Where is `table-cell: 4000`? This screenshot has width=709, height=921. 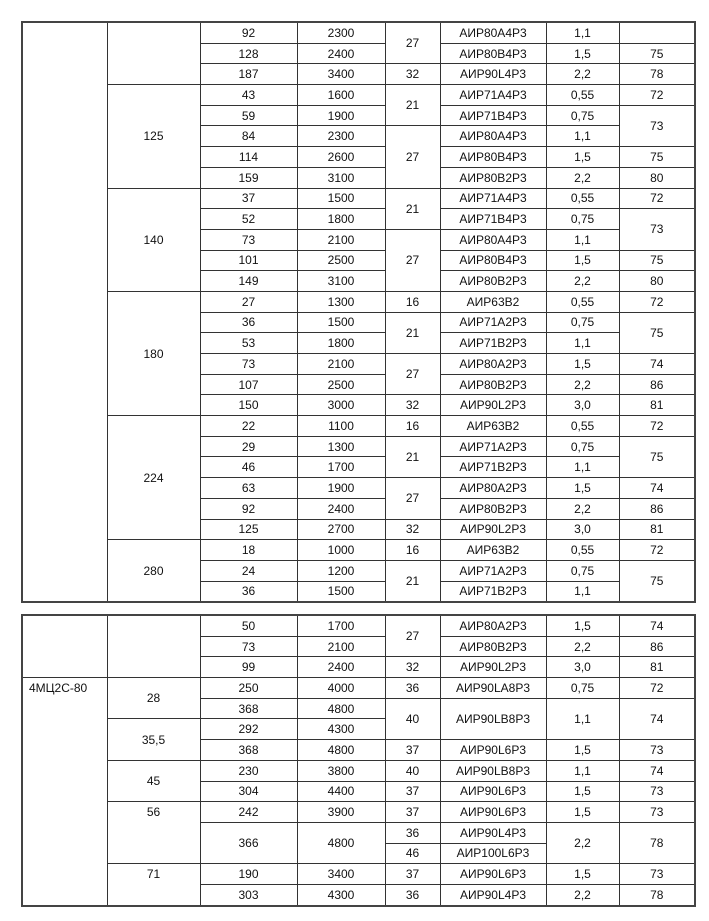
table-cell: 4000 is located at coordinates (341, 688).